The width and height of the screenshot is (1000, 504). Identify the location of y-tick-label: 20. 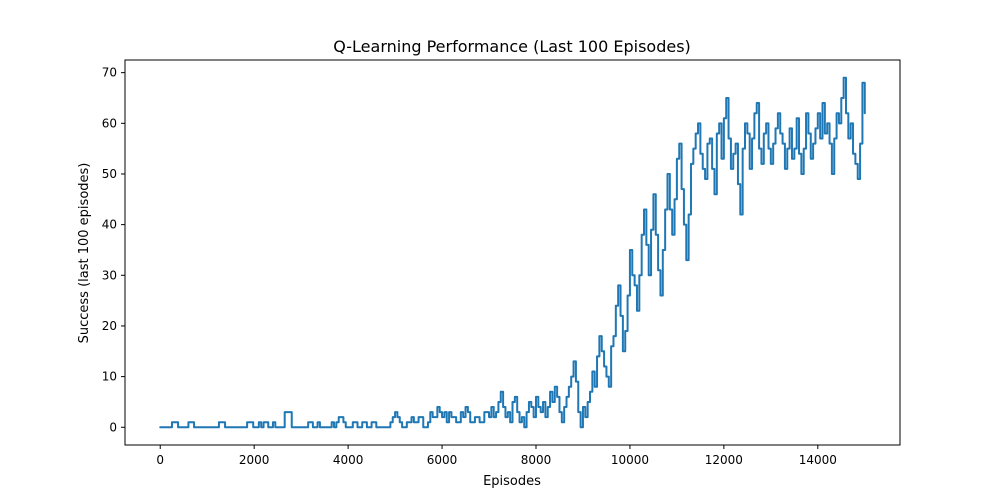
(109, 326).